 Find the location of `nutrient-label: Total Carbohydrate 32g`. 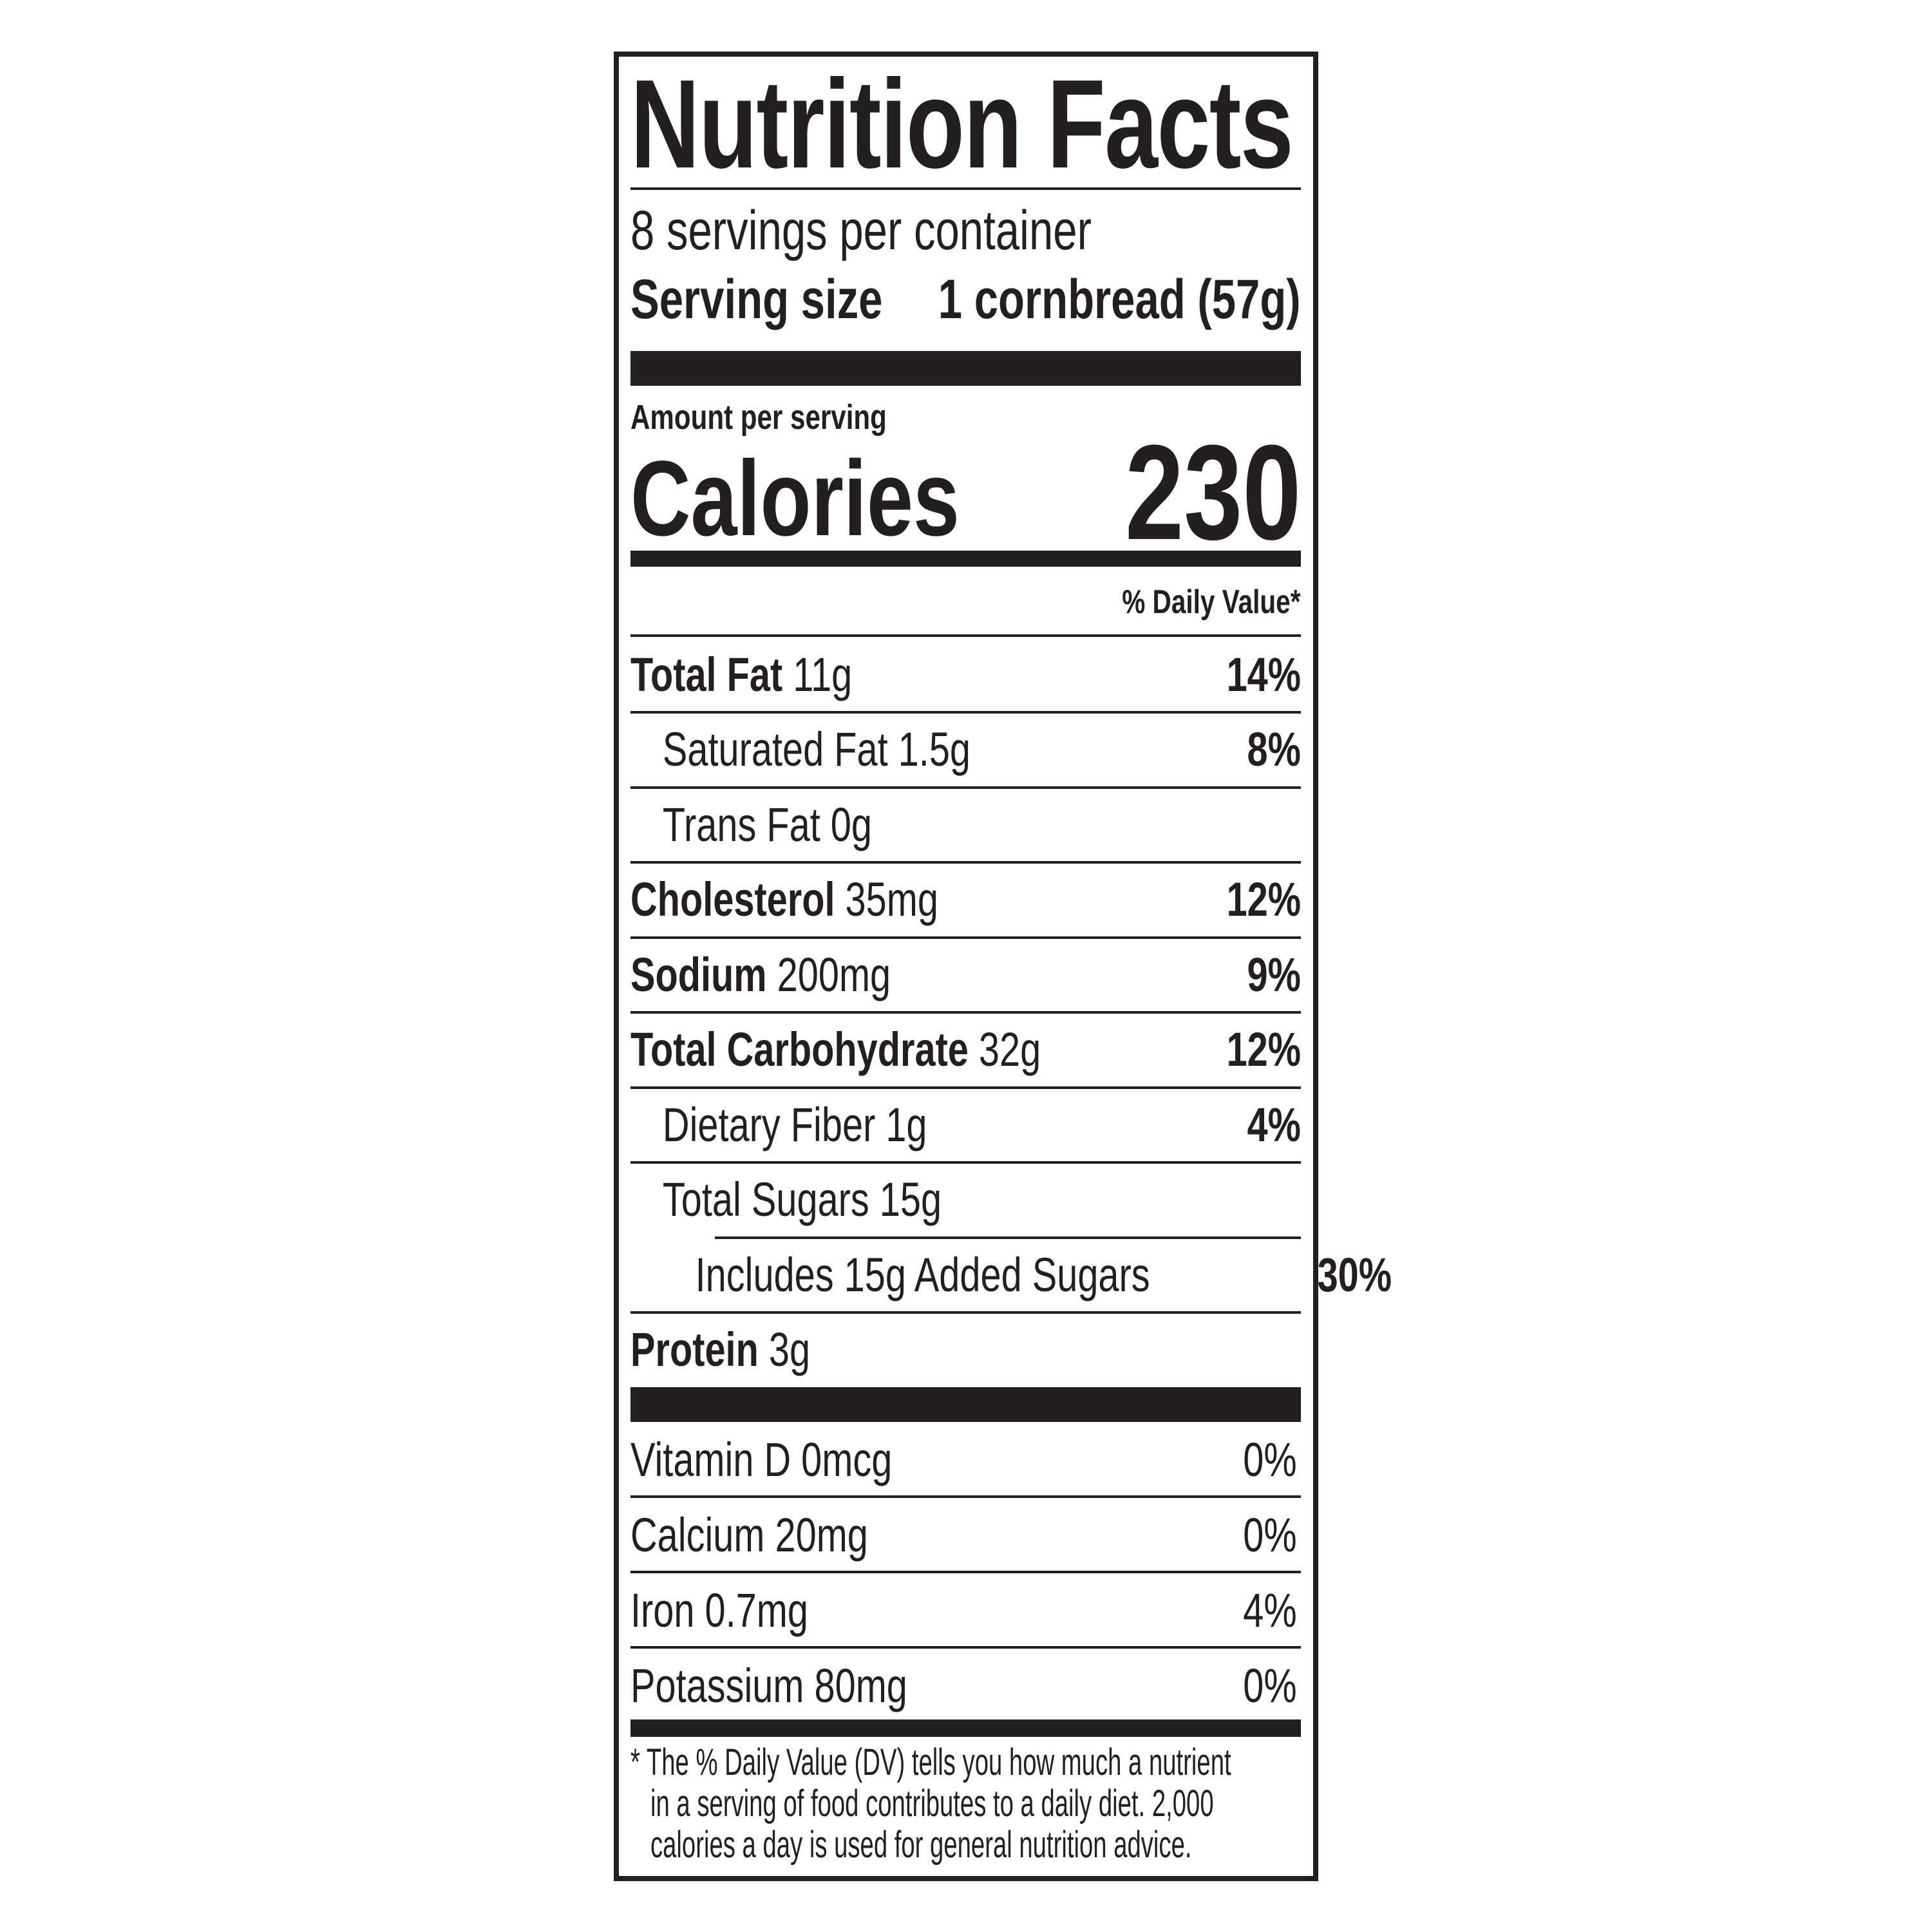

nutrient-label: Total Carbohydrate 32g is located at coordinates (836, 1050).